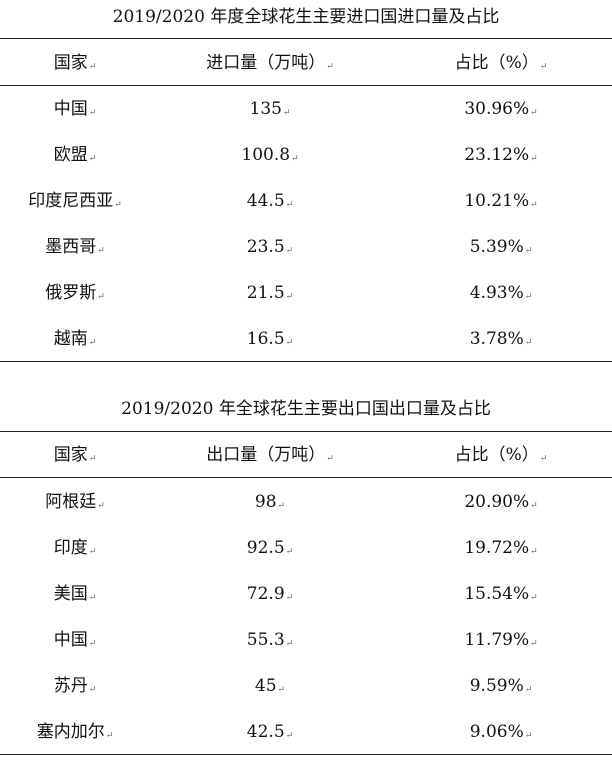 This screenshot has width=612, height=766. I want to click on export-table-header-row: 国家↵ 出口量（万吨）↵ 占比（%）↵, so click(306, 455).